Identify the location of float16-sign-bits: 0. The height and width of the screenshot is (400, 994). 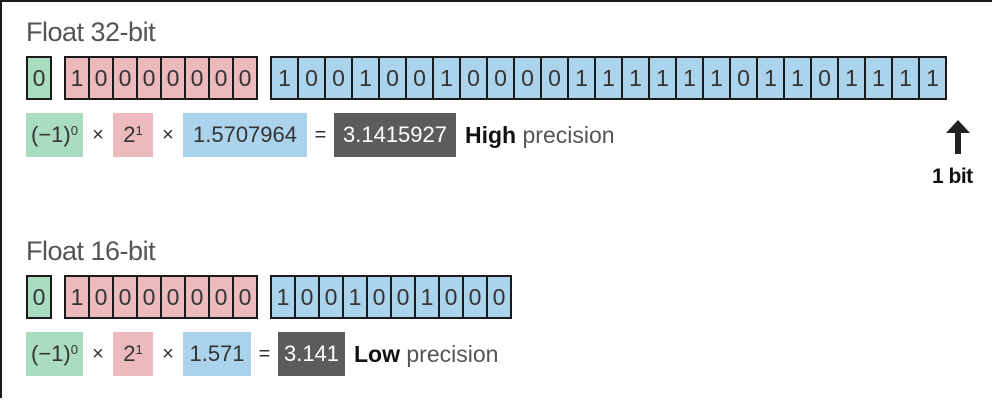
(39, 297).